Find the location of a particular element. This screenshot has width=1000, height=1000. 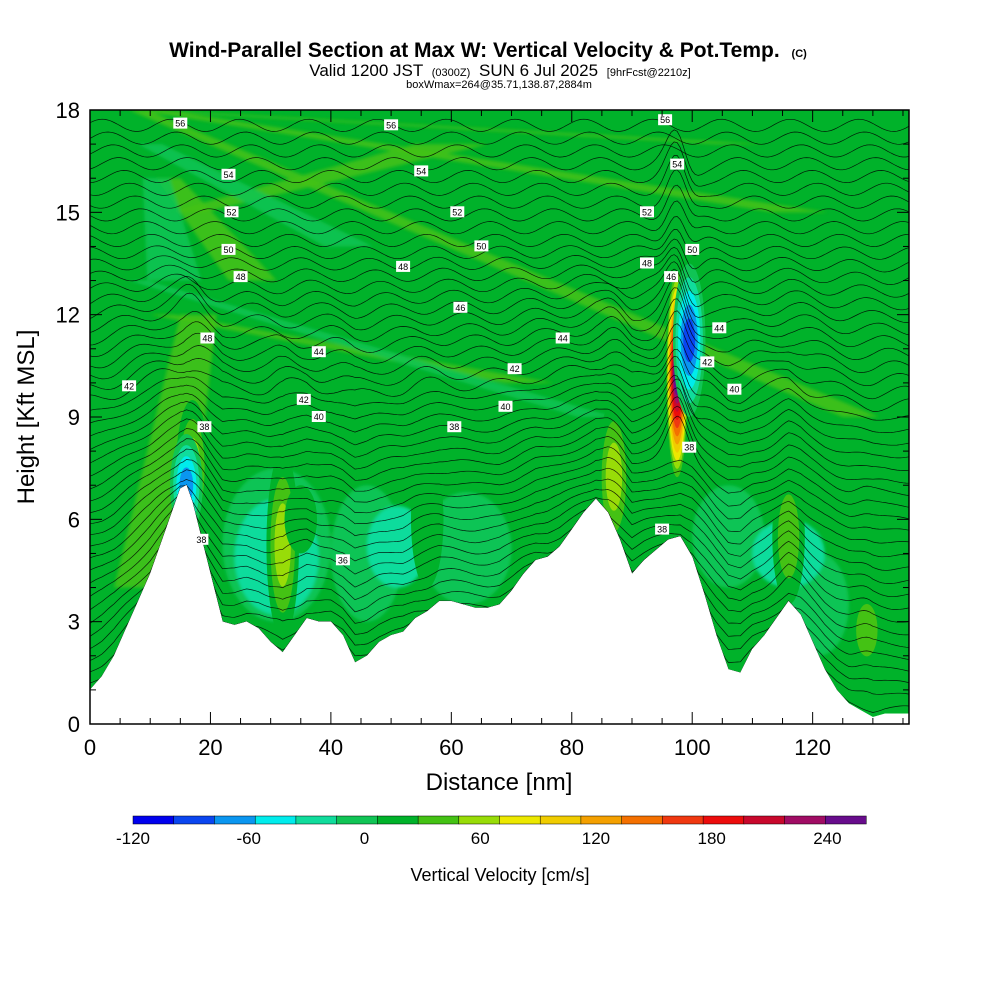

x-tick-label: 80 is located at coordinates (572, 747).